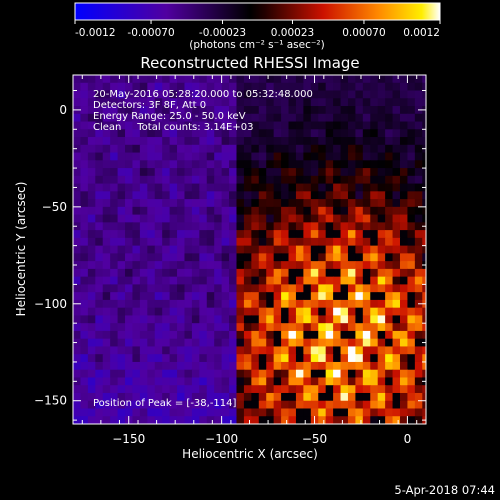  Describe the element at coordinates (50, 401) in the screenshot. I see `y-tick-label: −150` at that location.